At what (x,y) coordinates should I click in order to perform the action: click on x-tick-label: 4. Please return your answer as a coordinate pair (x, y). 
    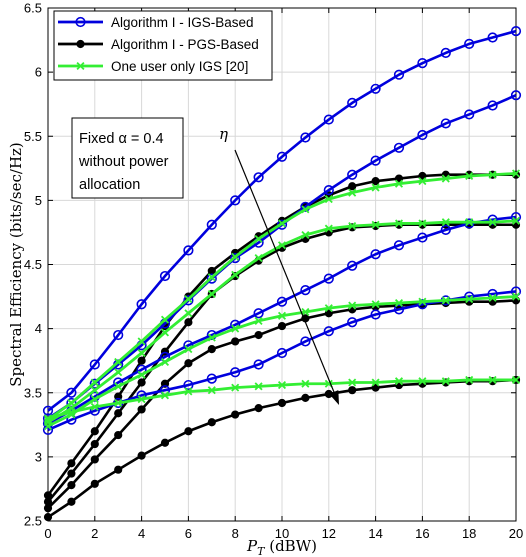
    Looking at the image, I should click on (141, 533).